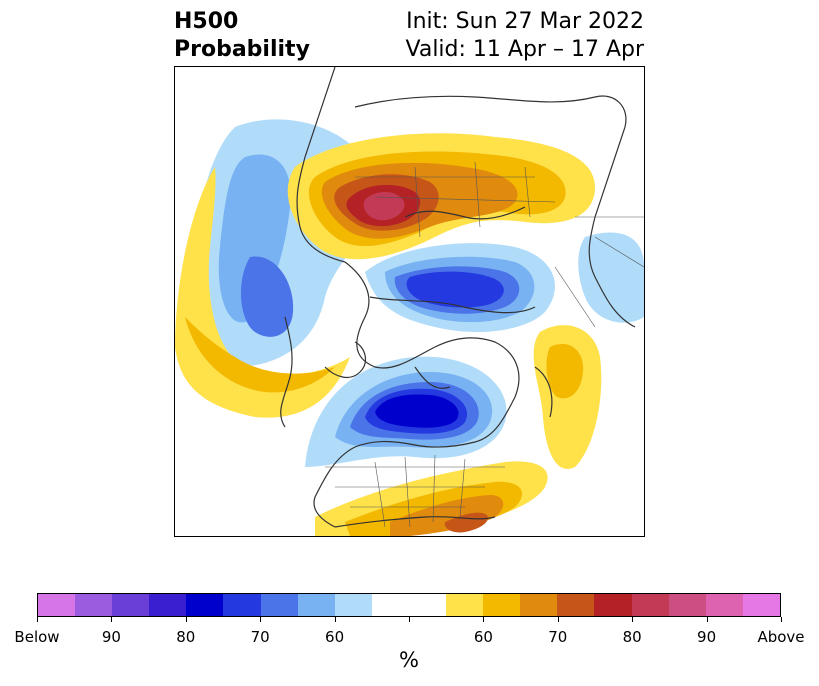 The width and height of the screenshot is (819, 686). Describe the element at coordinates (781, 637) in the screenshot. I see `colorbar-tick-label: Above` at that location.